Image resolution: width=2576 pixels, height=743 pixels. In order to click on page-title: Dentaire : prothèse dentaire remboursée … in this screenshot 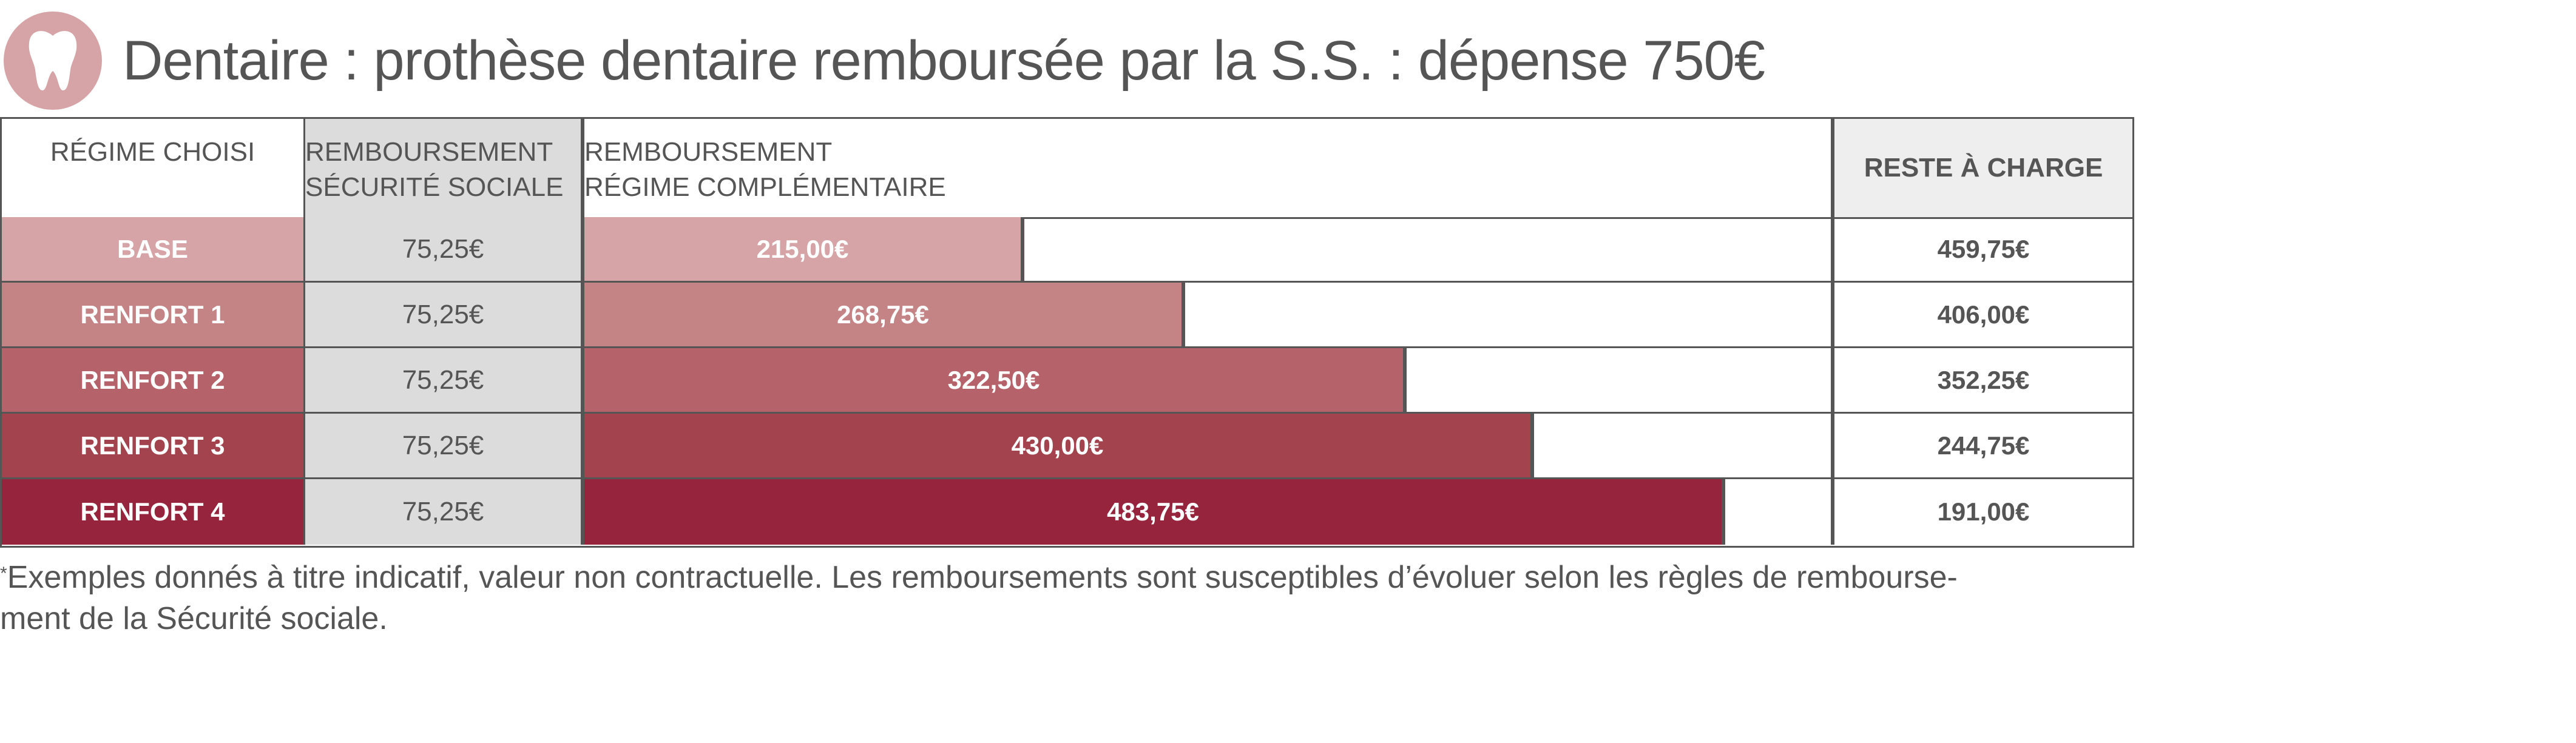, I will do `click(944, 60)`.